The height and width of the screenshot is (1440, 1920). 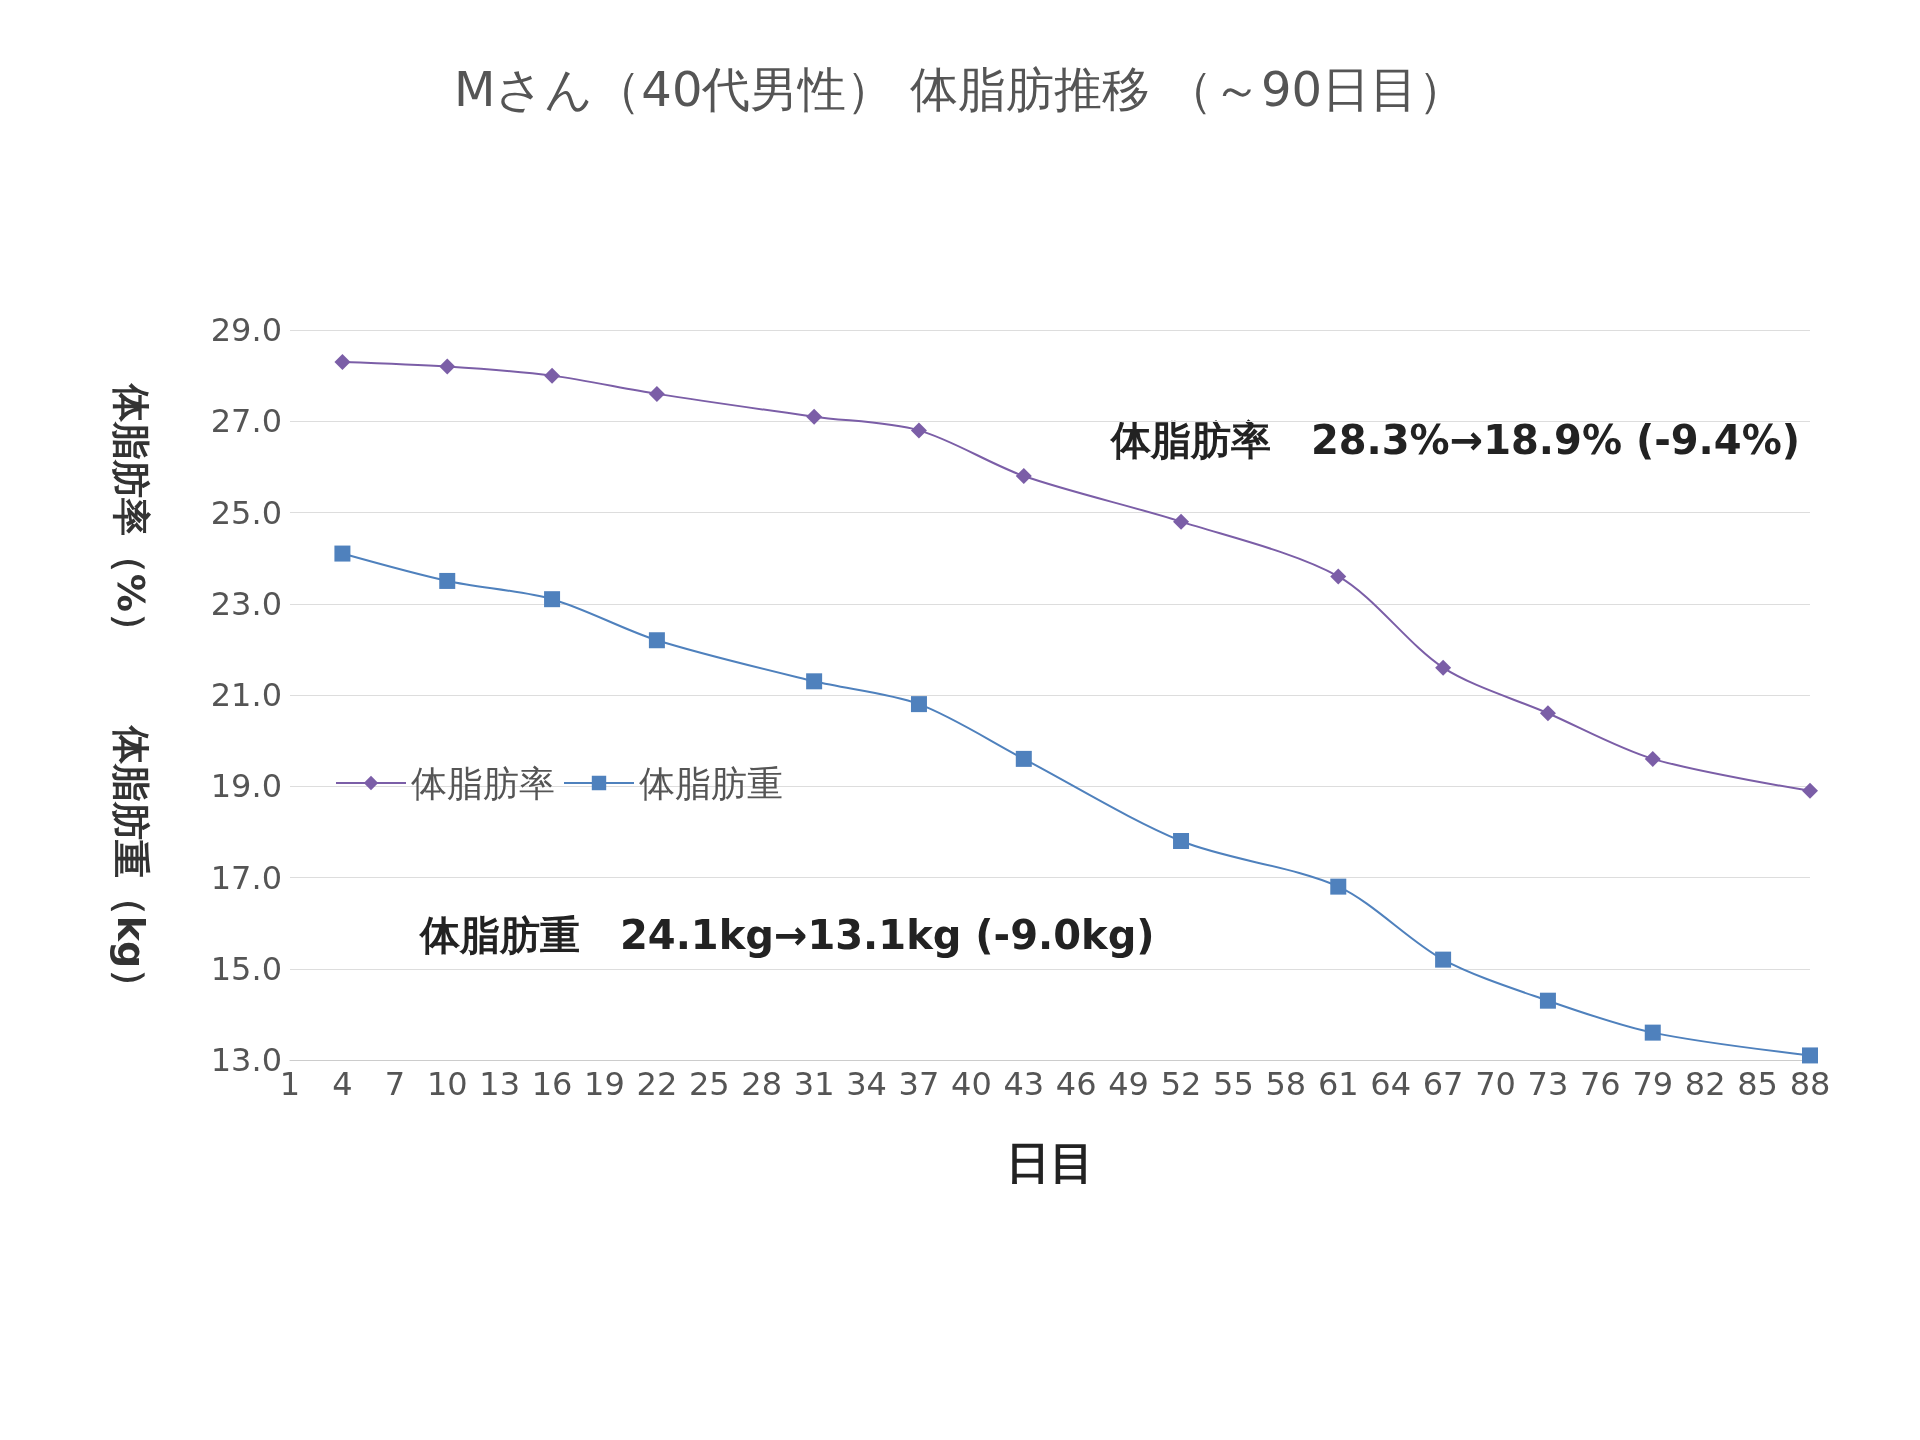 What do you see at coordinates (1600, 1084) in the screenshot?
I see `x-tick-label: 76` at bounding box center [1600, 1084].